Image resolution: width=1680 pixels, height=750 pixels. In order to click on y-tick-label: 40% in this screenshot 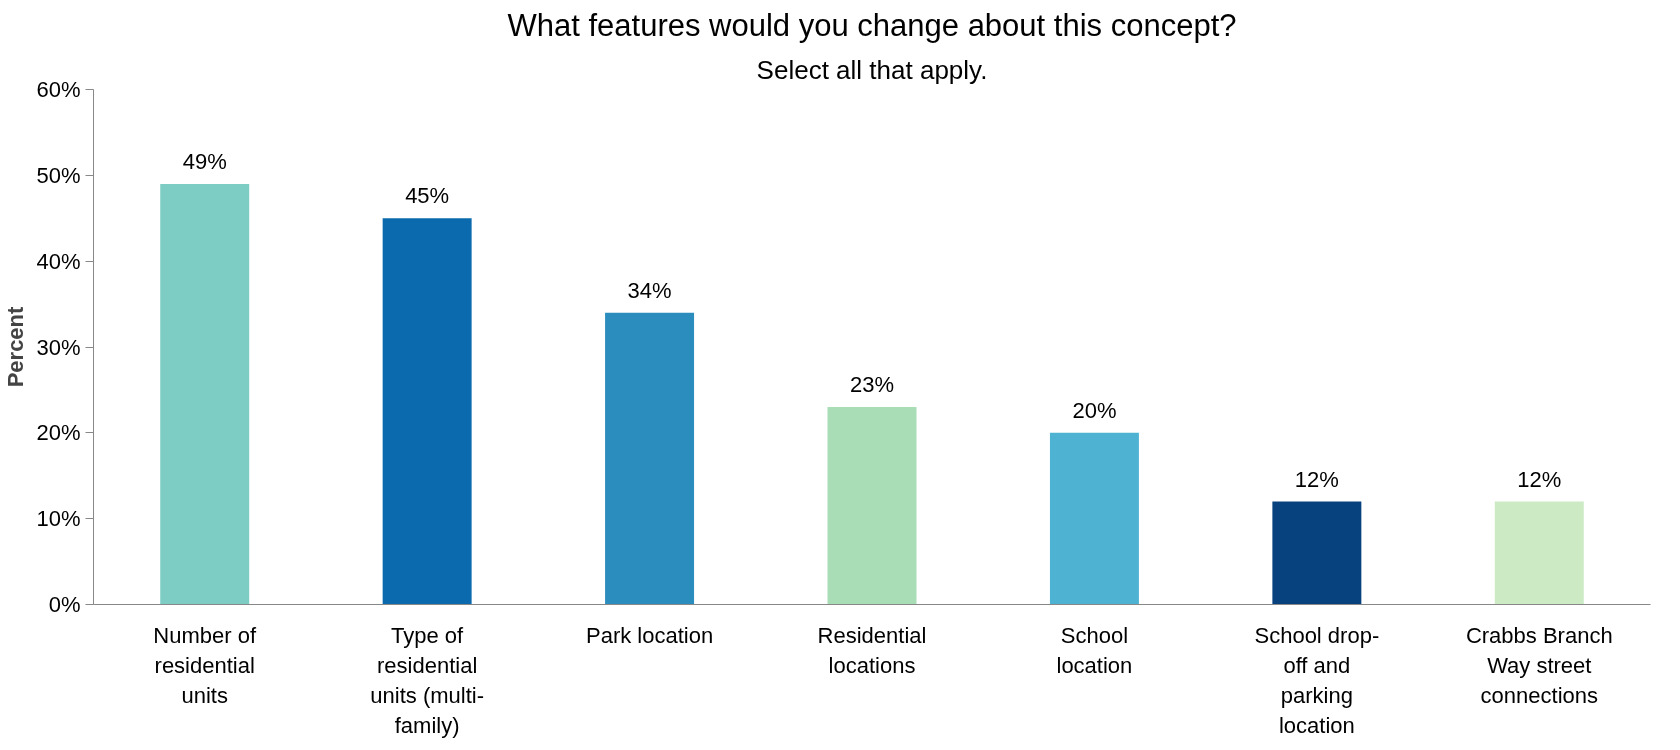, I will do `click(58, 261)`.